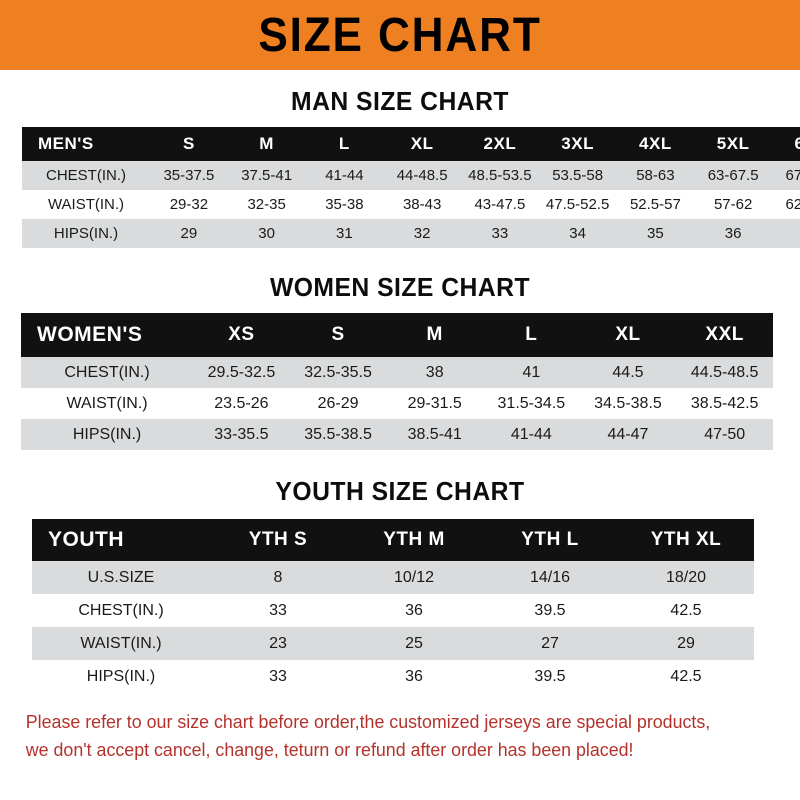  Describe the element at coordinates (786, 233) in the screenshot. I see `man-hips-6xl: 37` at that location.